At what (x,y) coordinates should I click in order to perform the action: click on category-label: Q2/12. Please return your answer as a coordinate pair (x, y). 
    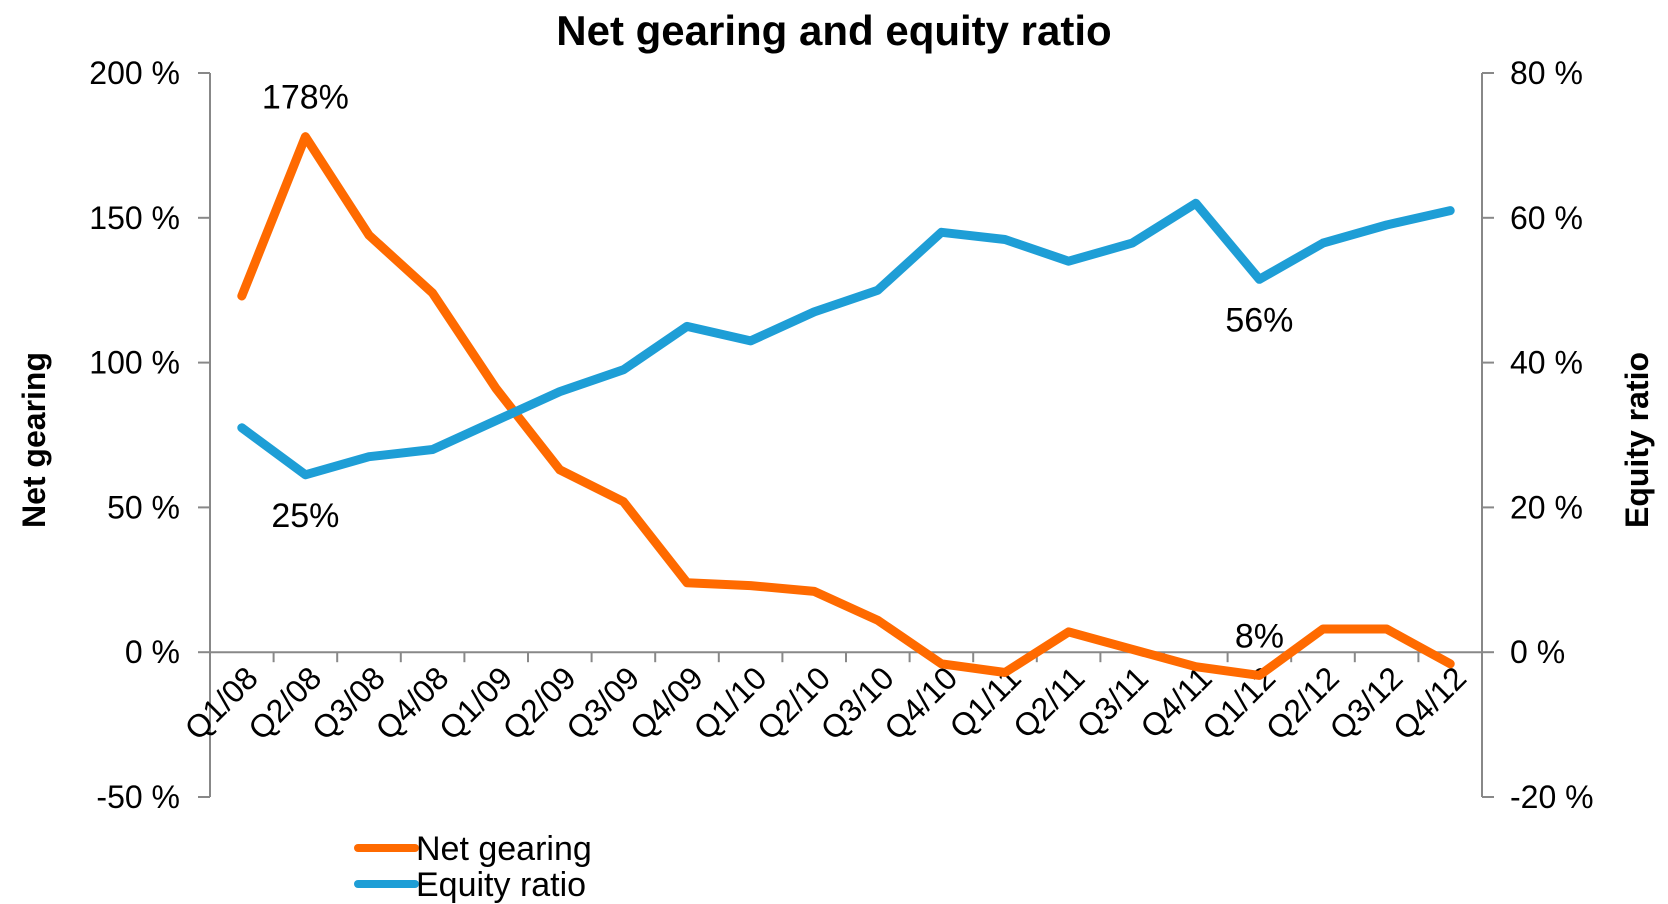
    Looking at the image, I should click on (1302, 703).